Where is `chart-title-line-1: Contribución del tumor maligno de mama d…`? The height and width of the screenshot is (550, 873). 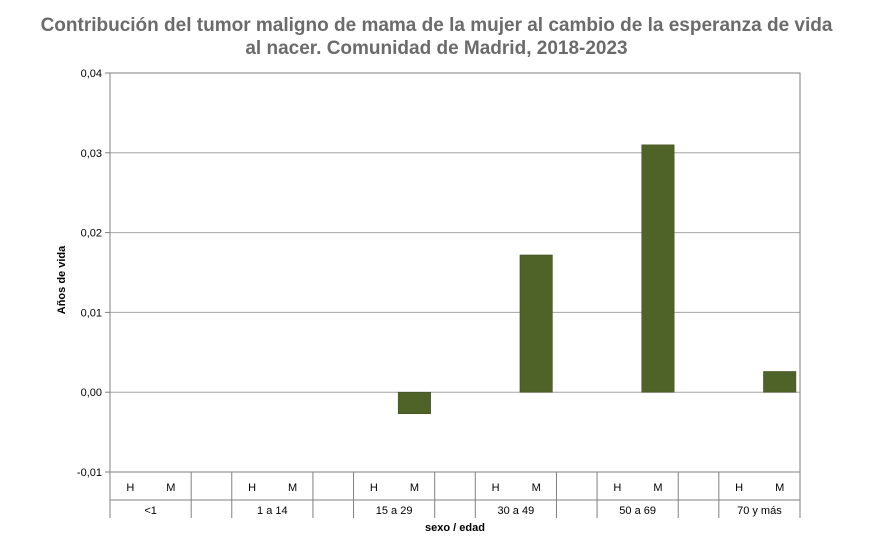
chart-title-line-1: Contribución del tumor maligno de mama d… is located at coordinates (436, 25).